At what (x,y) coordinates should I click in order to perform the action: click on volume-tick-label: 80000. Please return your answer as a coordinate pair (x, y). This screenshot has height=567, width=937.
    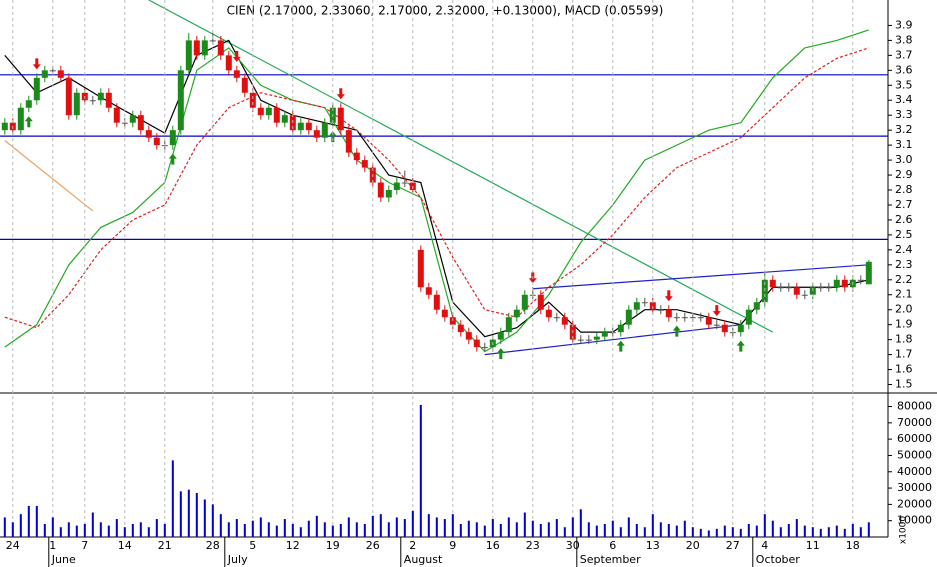
    Looking at the image, I should click on (914, 406).